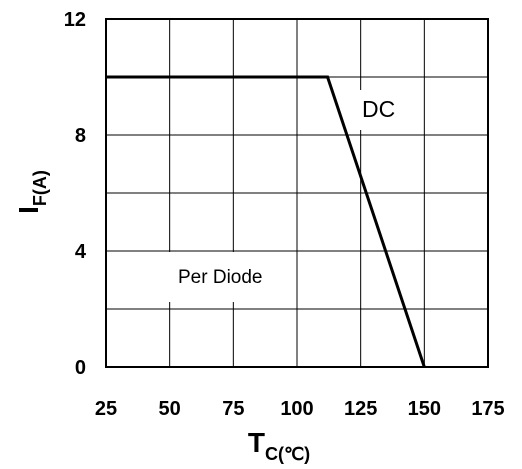 The width and height of the screenshot is (522, 469). What do you see at coordinates (233, 409) in the screenshot?
I see `x-tick-label: 75` at bounding box center [233, 409].